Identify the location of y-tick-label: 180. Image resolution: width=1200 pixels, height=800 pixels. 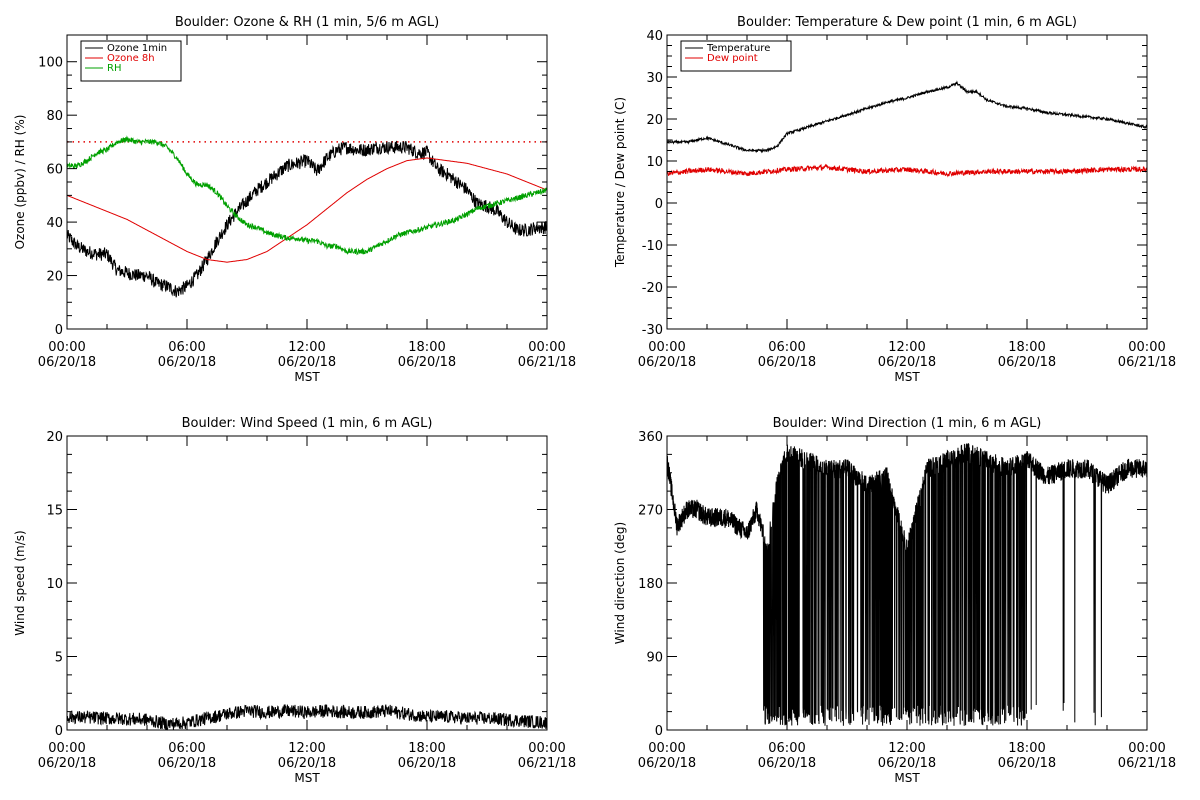
(650, 584).